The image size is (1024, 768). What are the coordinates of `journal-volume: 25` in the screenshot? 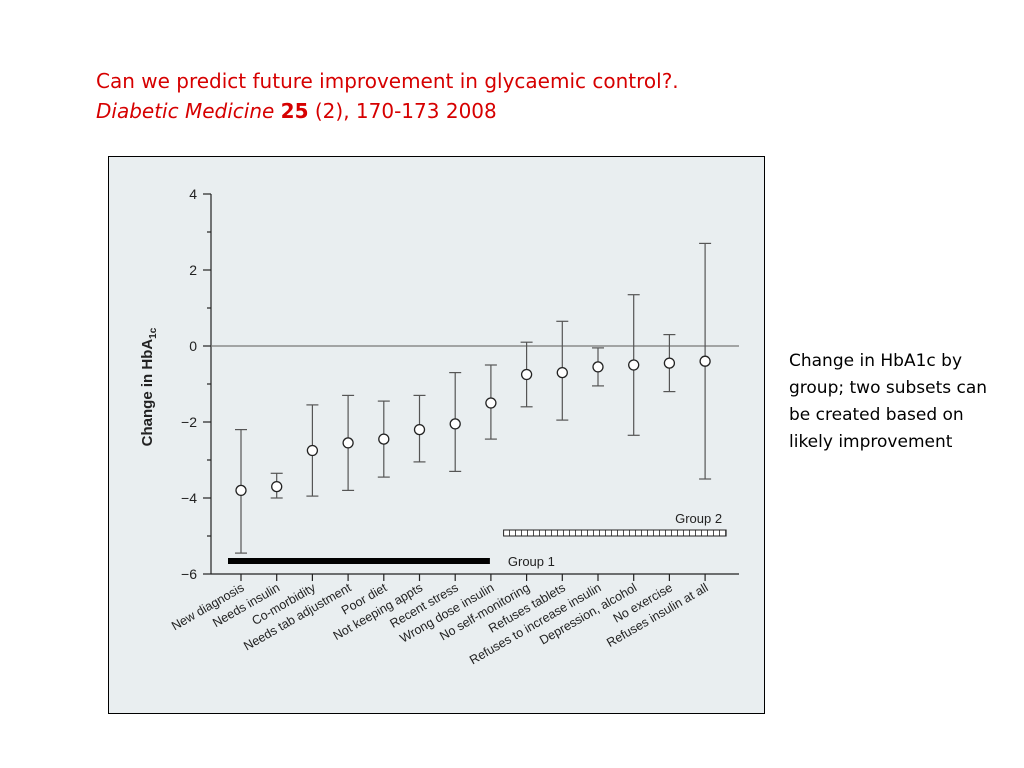 It's located at (294, 111).